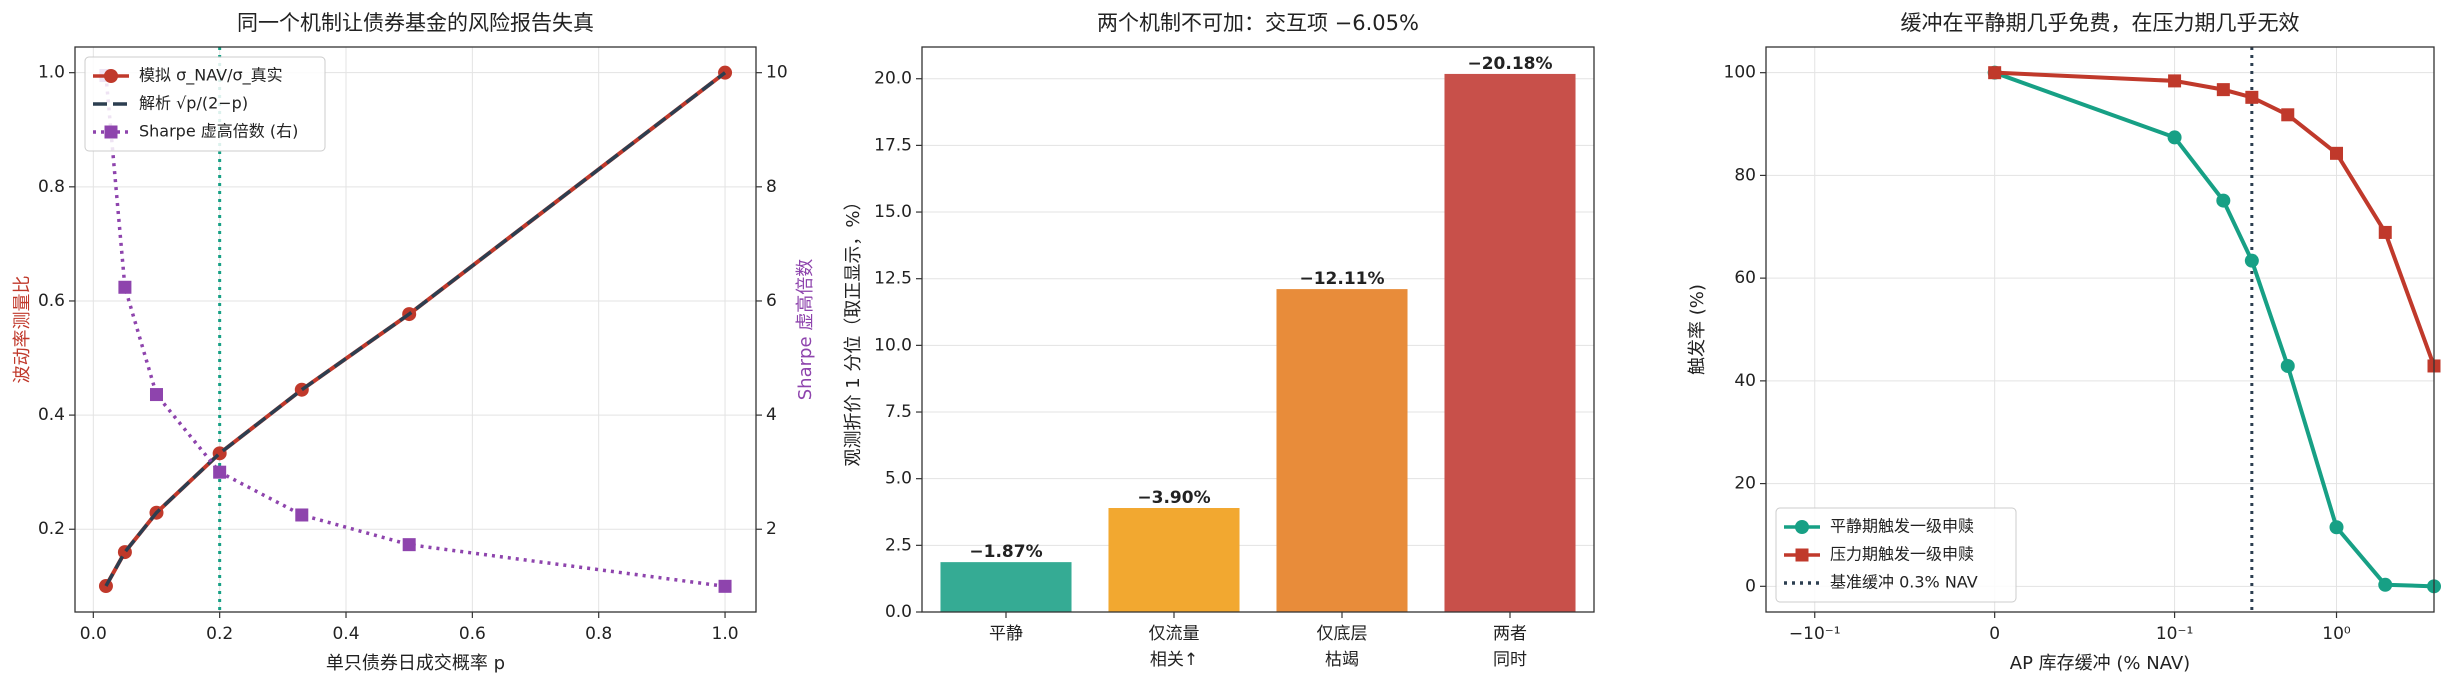 The image size is (2450, 695). What do you see at coordinates (777, 73) in the screenshot?
I see `y2-tick-label: 10` at bounding box center [777, 73].